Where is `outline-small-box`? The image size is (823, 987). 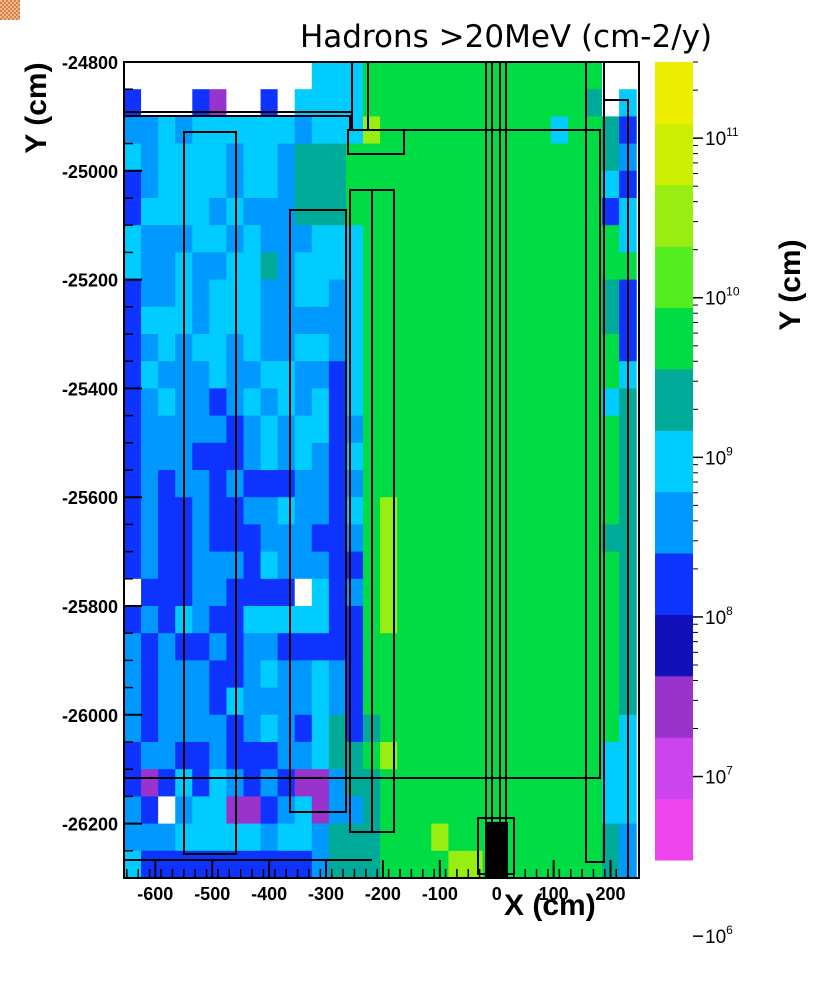 outline-small-box is located at coordinates (376, 142).